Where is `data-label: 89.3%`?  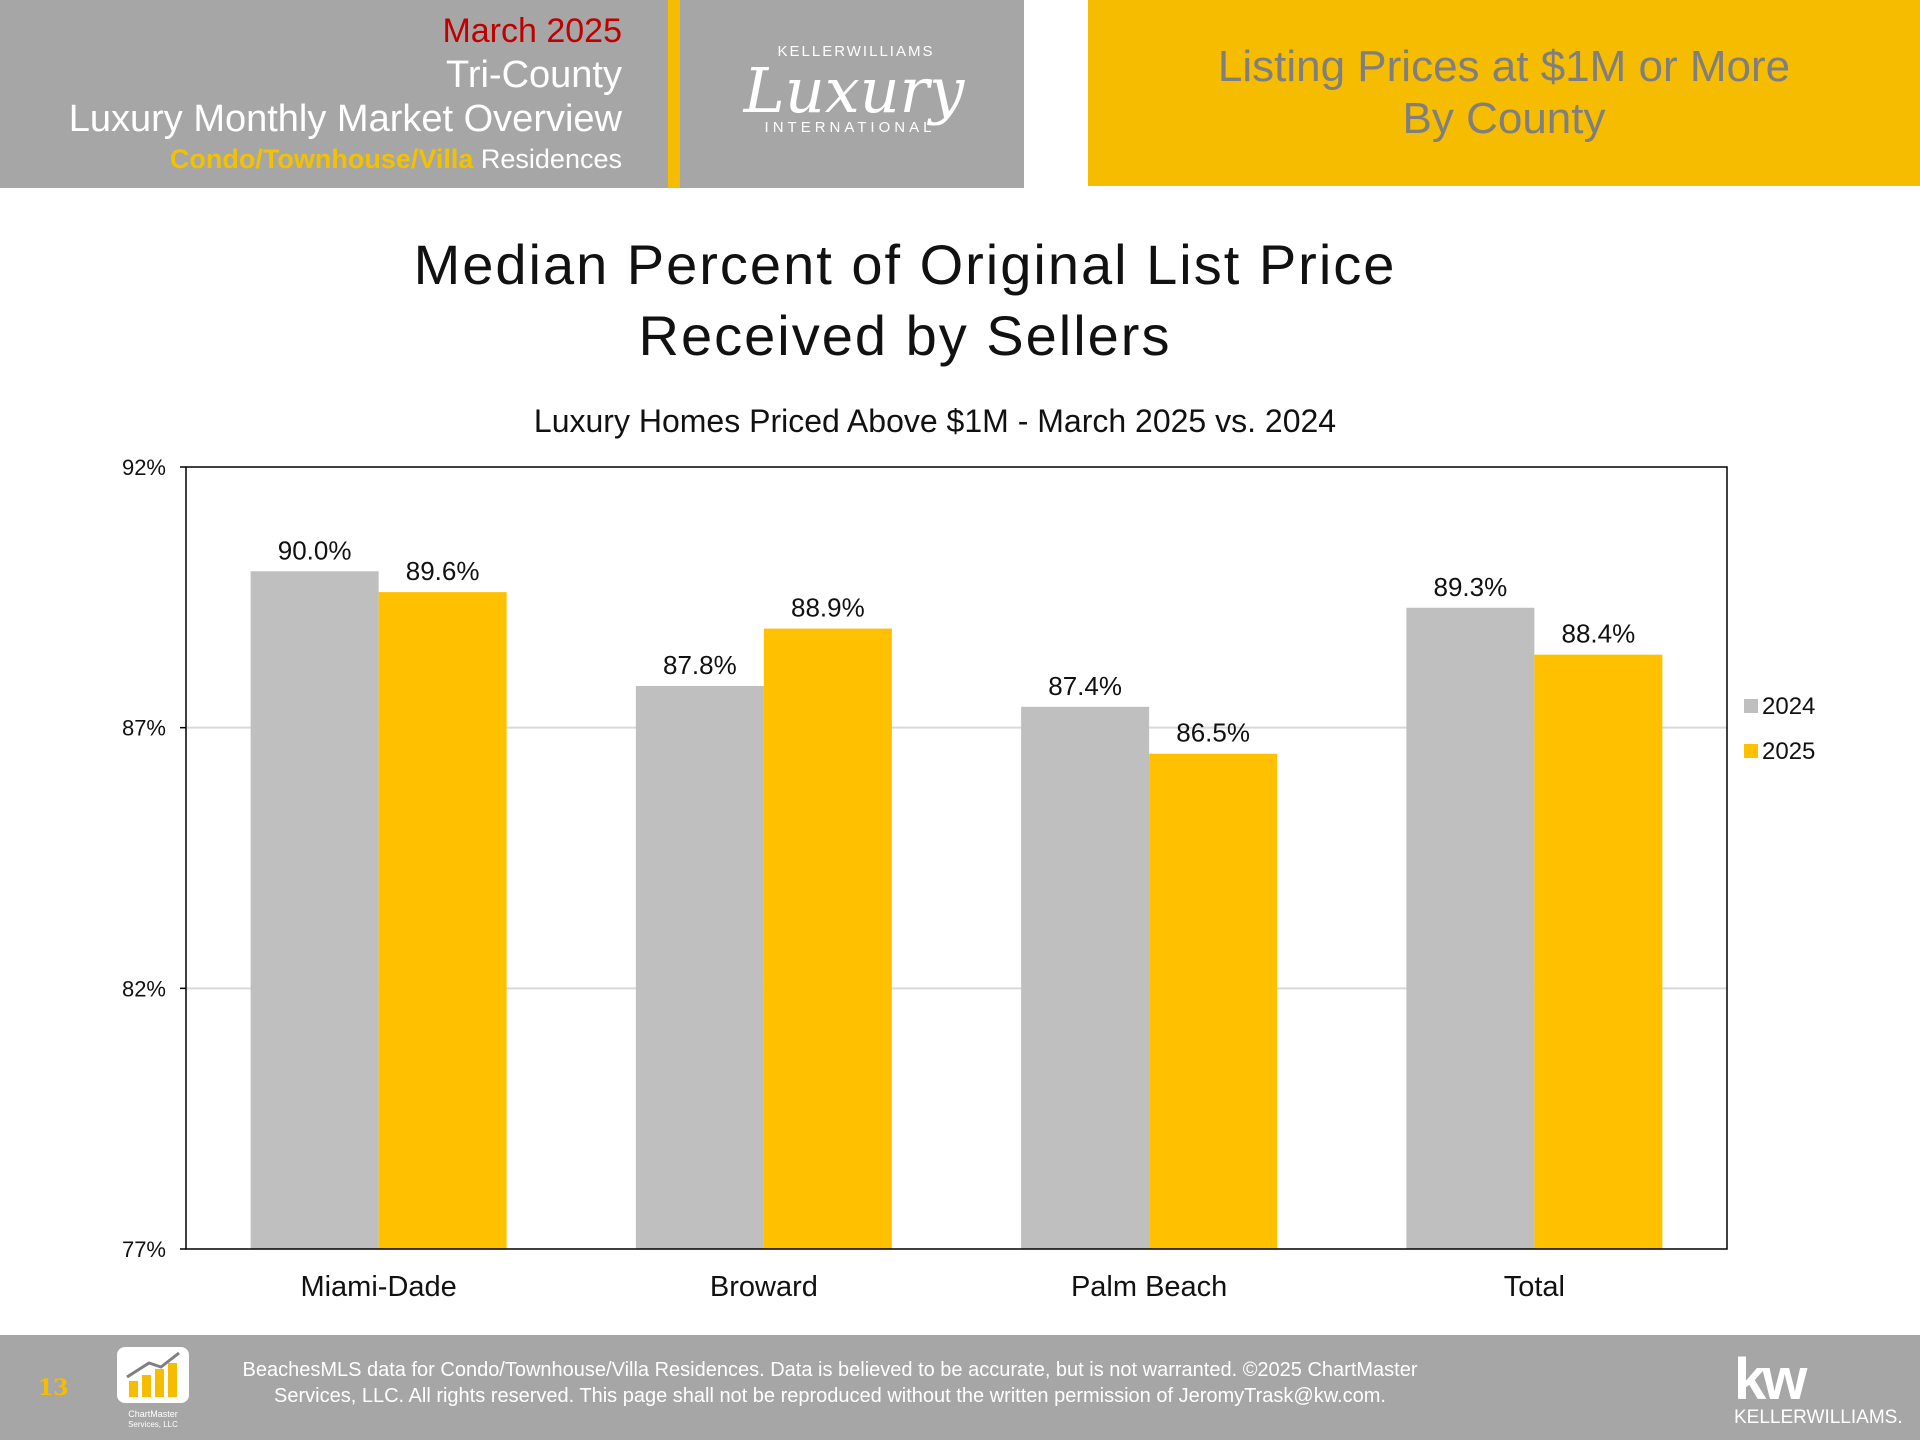 data-label: 89.3% is located at coordinates (1471, 587).